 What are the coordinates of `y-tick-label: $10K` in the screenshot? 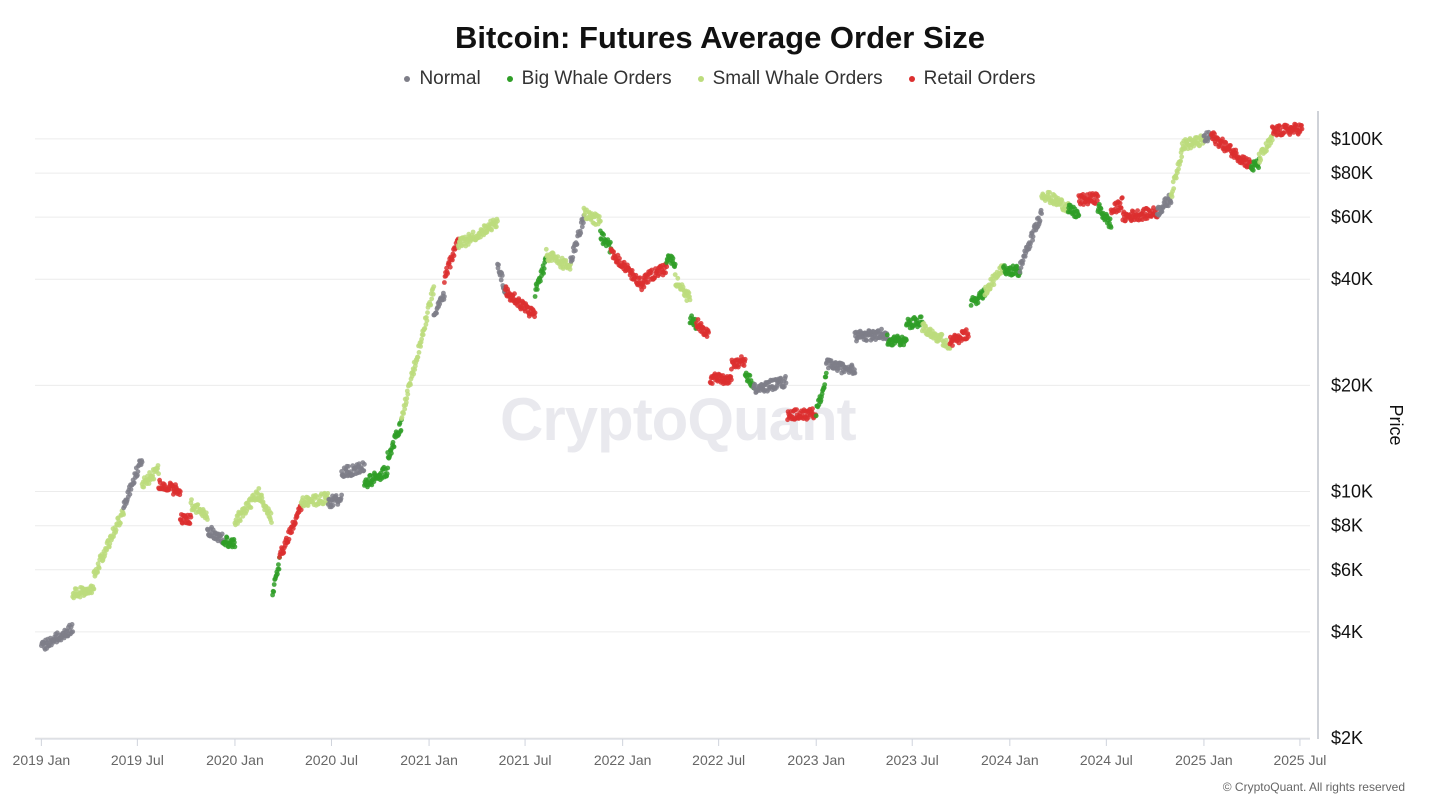 It's located at (1352, 492).